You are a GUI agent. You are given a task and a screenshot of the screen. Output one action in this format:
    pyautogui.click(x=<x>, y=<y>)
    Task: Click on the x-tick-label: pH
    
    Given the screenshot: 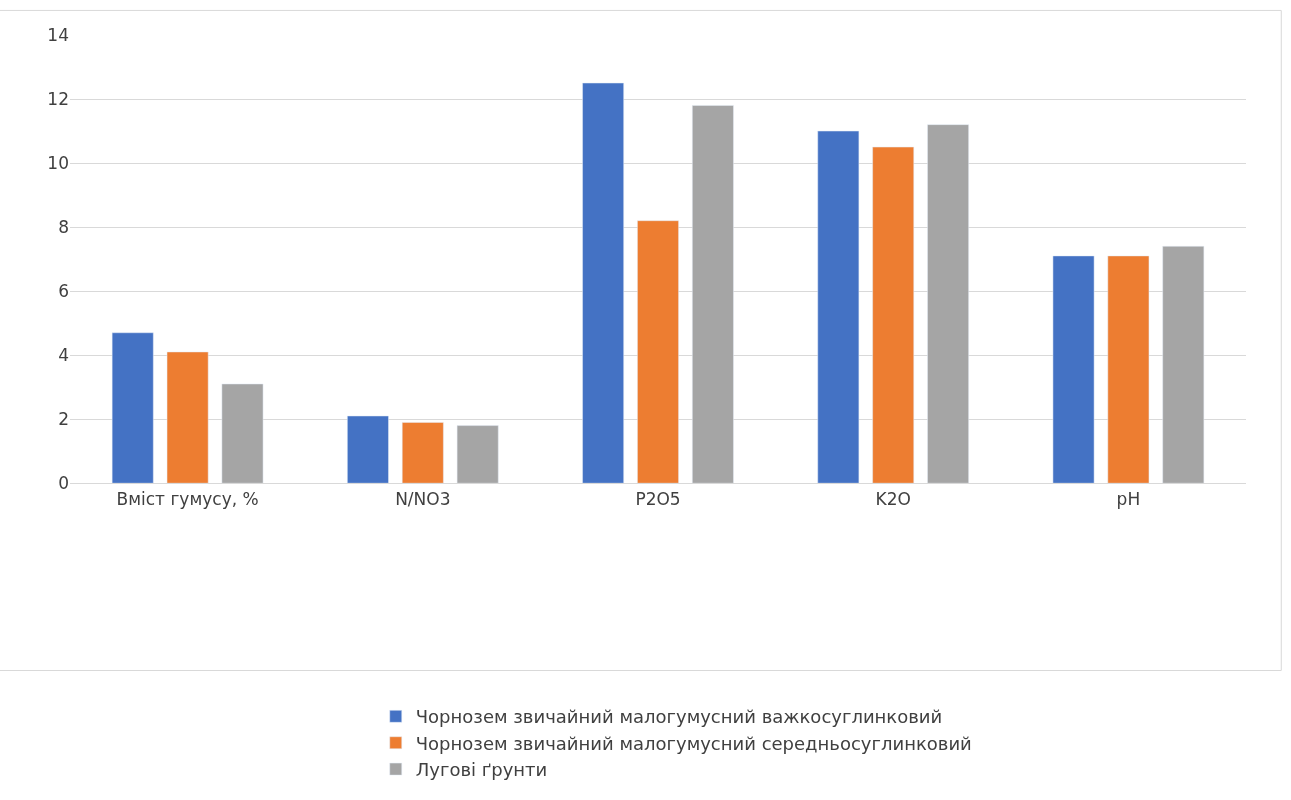 What is the action you would take?
    pyautogui.click(x=1128, y=498)
    